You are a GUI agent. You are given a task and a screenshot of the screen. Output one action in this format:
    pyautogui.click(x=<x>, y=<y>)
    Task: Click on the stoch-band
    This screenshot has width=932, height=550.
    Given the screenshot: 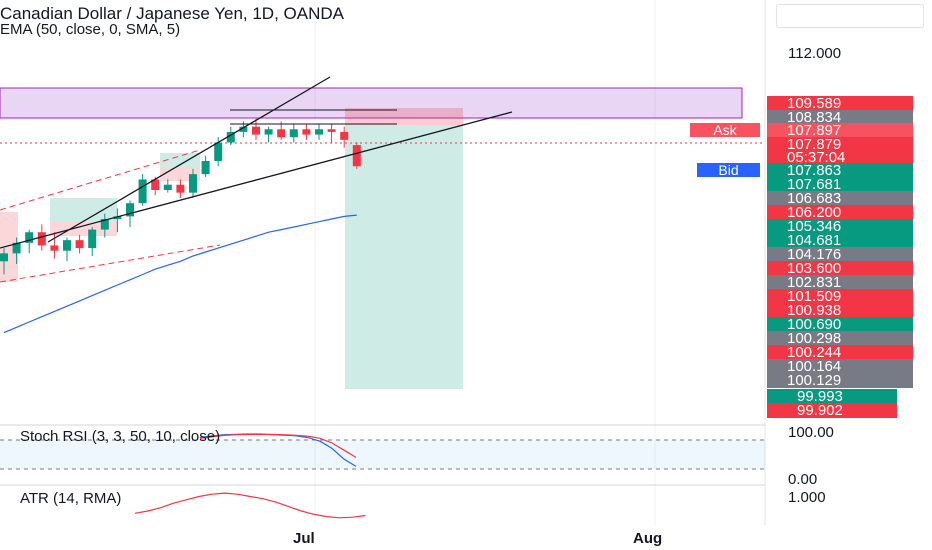 What is the action you would take?
    pyautogui.click(x=382, y=454)
    